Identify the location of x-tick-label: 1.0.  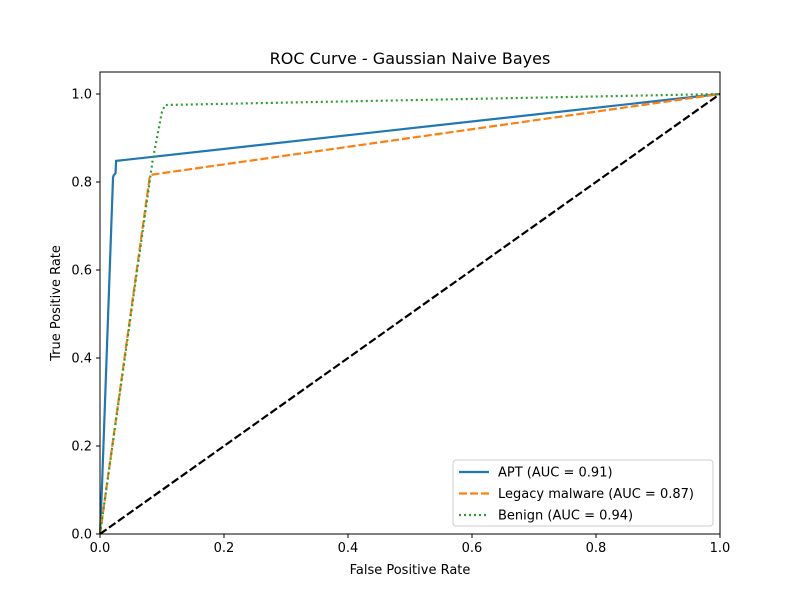
(720, 548).